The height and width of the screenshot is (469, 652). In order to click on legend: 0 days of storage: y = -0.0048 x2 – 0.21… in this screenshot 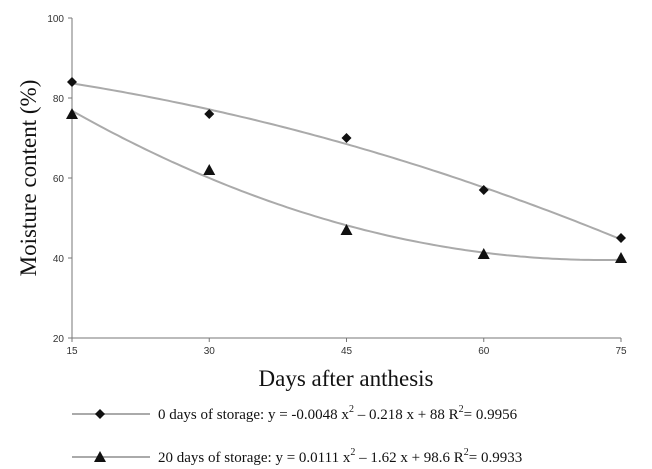, I will do `click(297, 435)`.